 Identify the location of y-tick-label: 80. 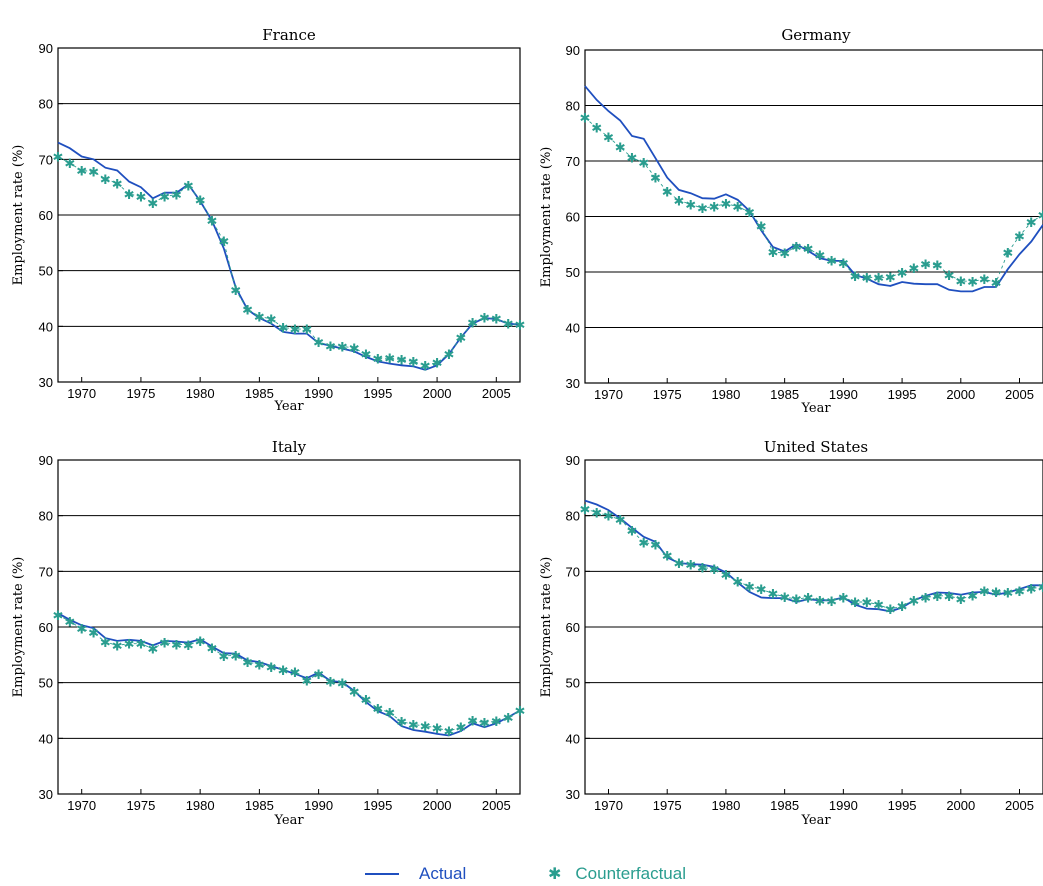
(573, 516).